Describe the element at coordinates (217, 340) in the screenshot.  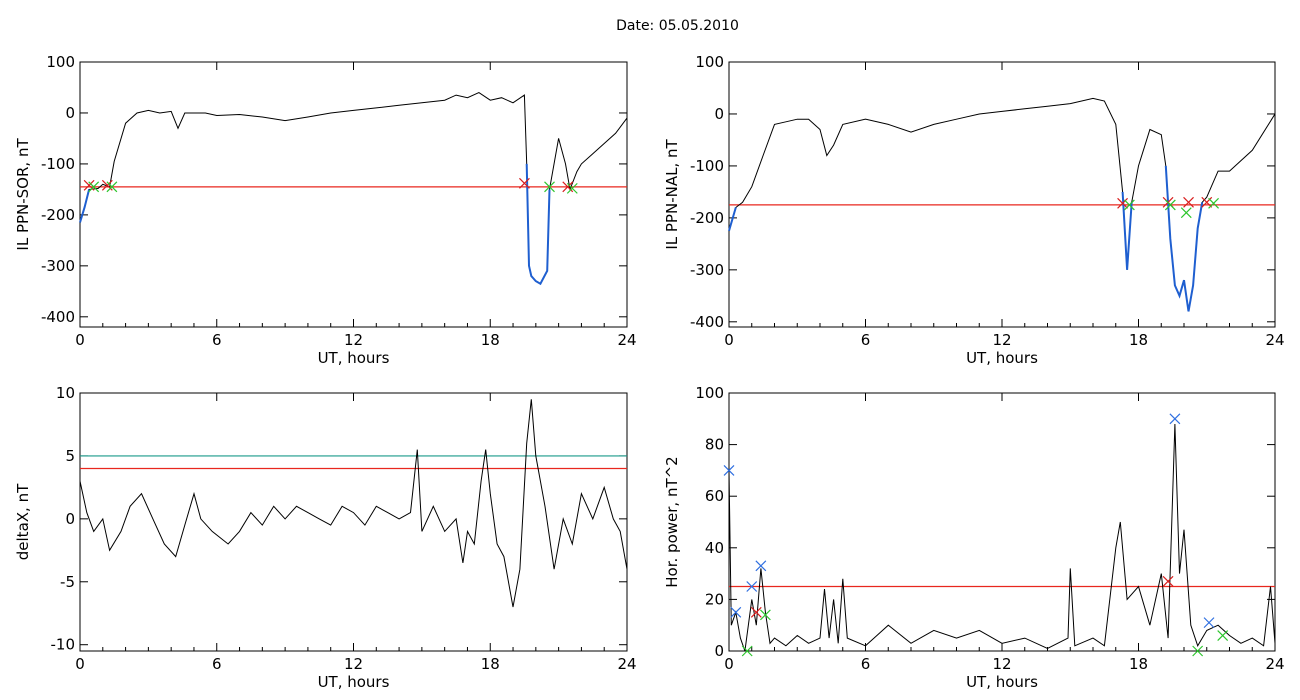
I see `panel-1-x-tick-label: 6` at that location.